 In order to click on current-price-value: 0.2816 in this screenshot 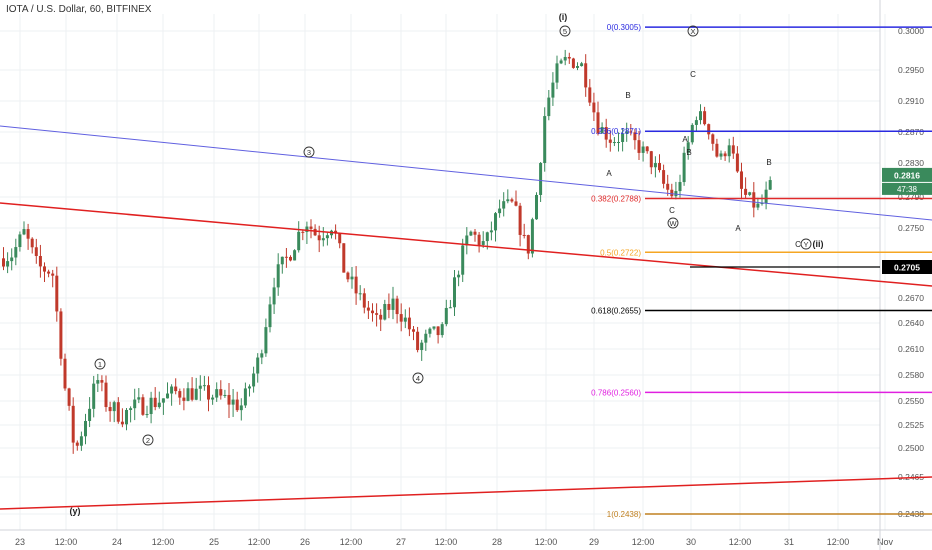, I will do `click(907, 175)`.